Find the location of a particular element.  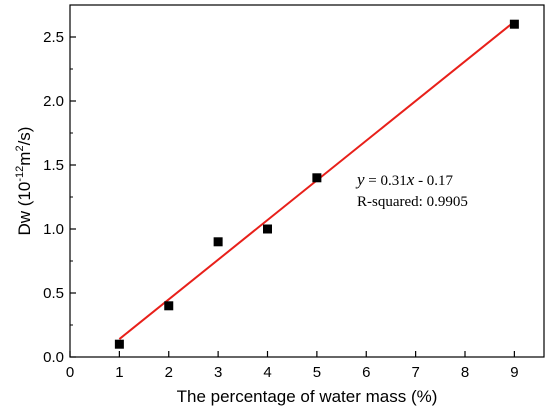

y-axis-title-prefix: Dw (10 is located at coordinates (24, 209).